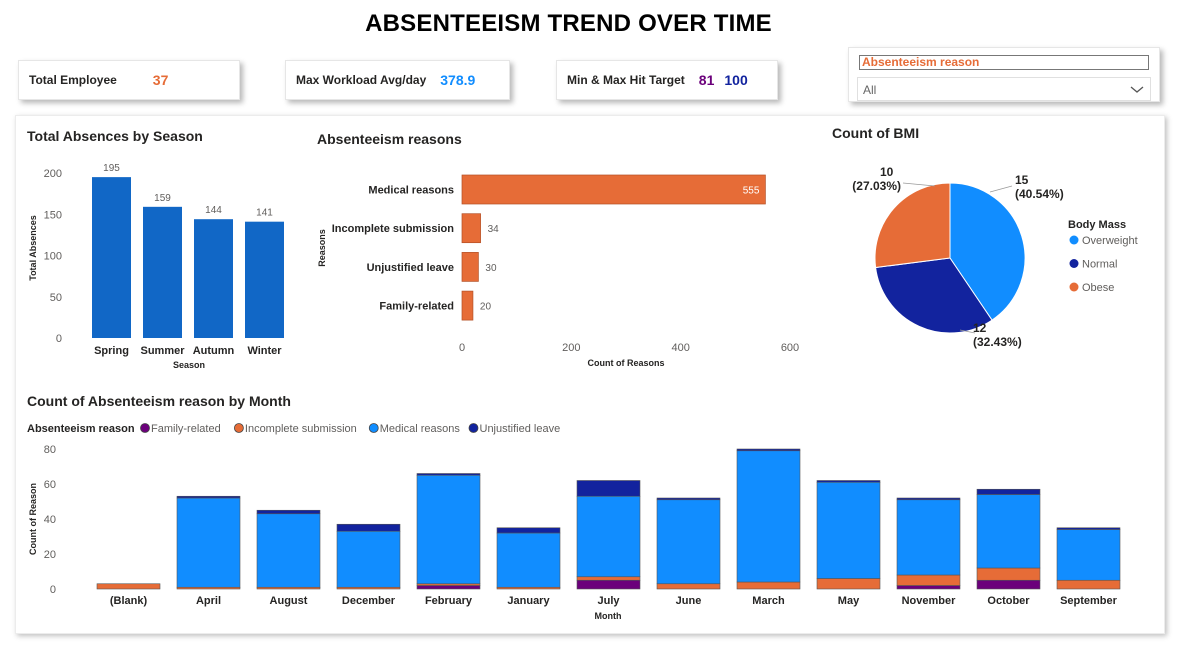 This screenshot has height=645, width=1177. I want to click on kpi-total-employee: Total Employee 37, so click(129, 80).